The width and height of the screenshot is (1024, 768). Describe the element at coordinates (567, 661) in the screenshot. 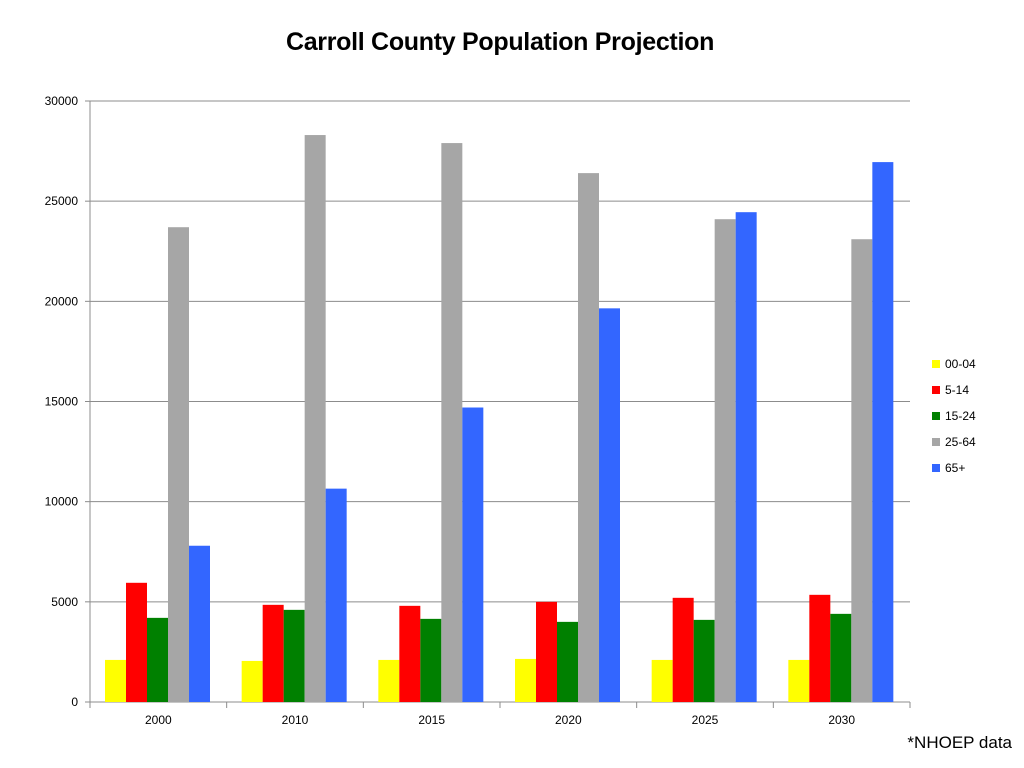

I see `bar-15-24-2020` at that location.